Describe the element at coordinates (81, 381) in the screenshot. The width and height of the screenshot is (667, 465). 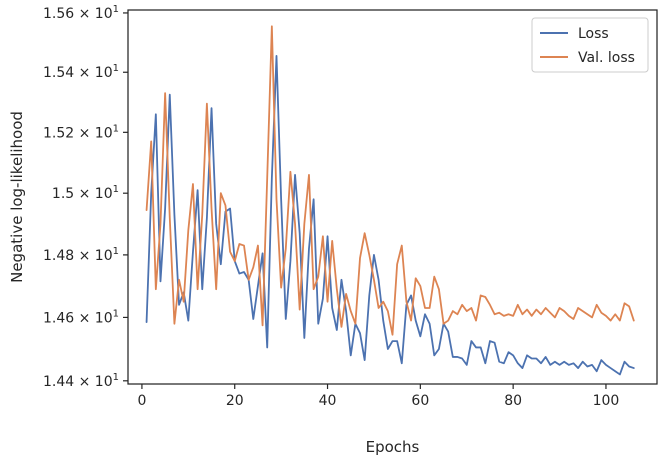
I see `y-tick-label: 1.44 × 10¹` at that location.